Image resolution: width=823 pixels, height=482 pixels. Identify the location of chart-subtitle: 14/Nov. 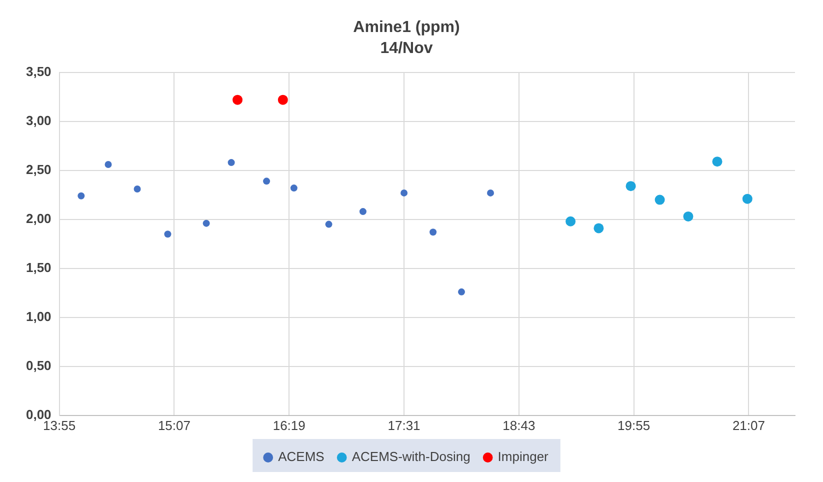
(406, 49).